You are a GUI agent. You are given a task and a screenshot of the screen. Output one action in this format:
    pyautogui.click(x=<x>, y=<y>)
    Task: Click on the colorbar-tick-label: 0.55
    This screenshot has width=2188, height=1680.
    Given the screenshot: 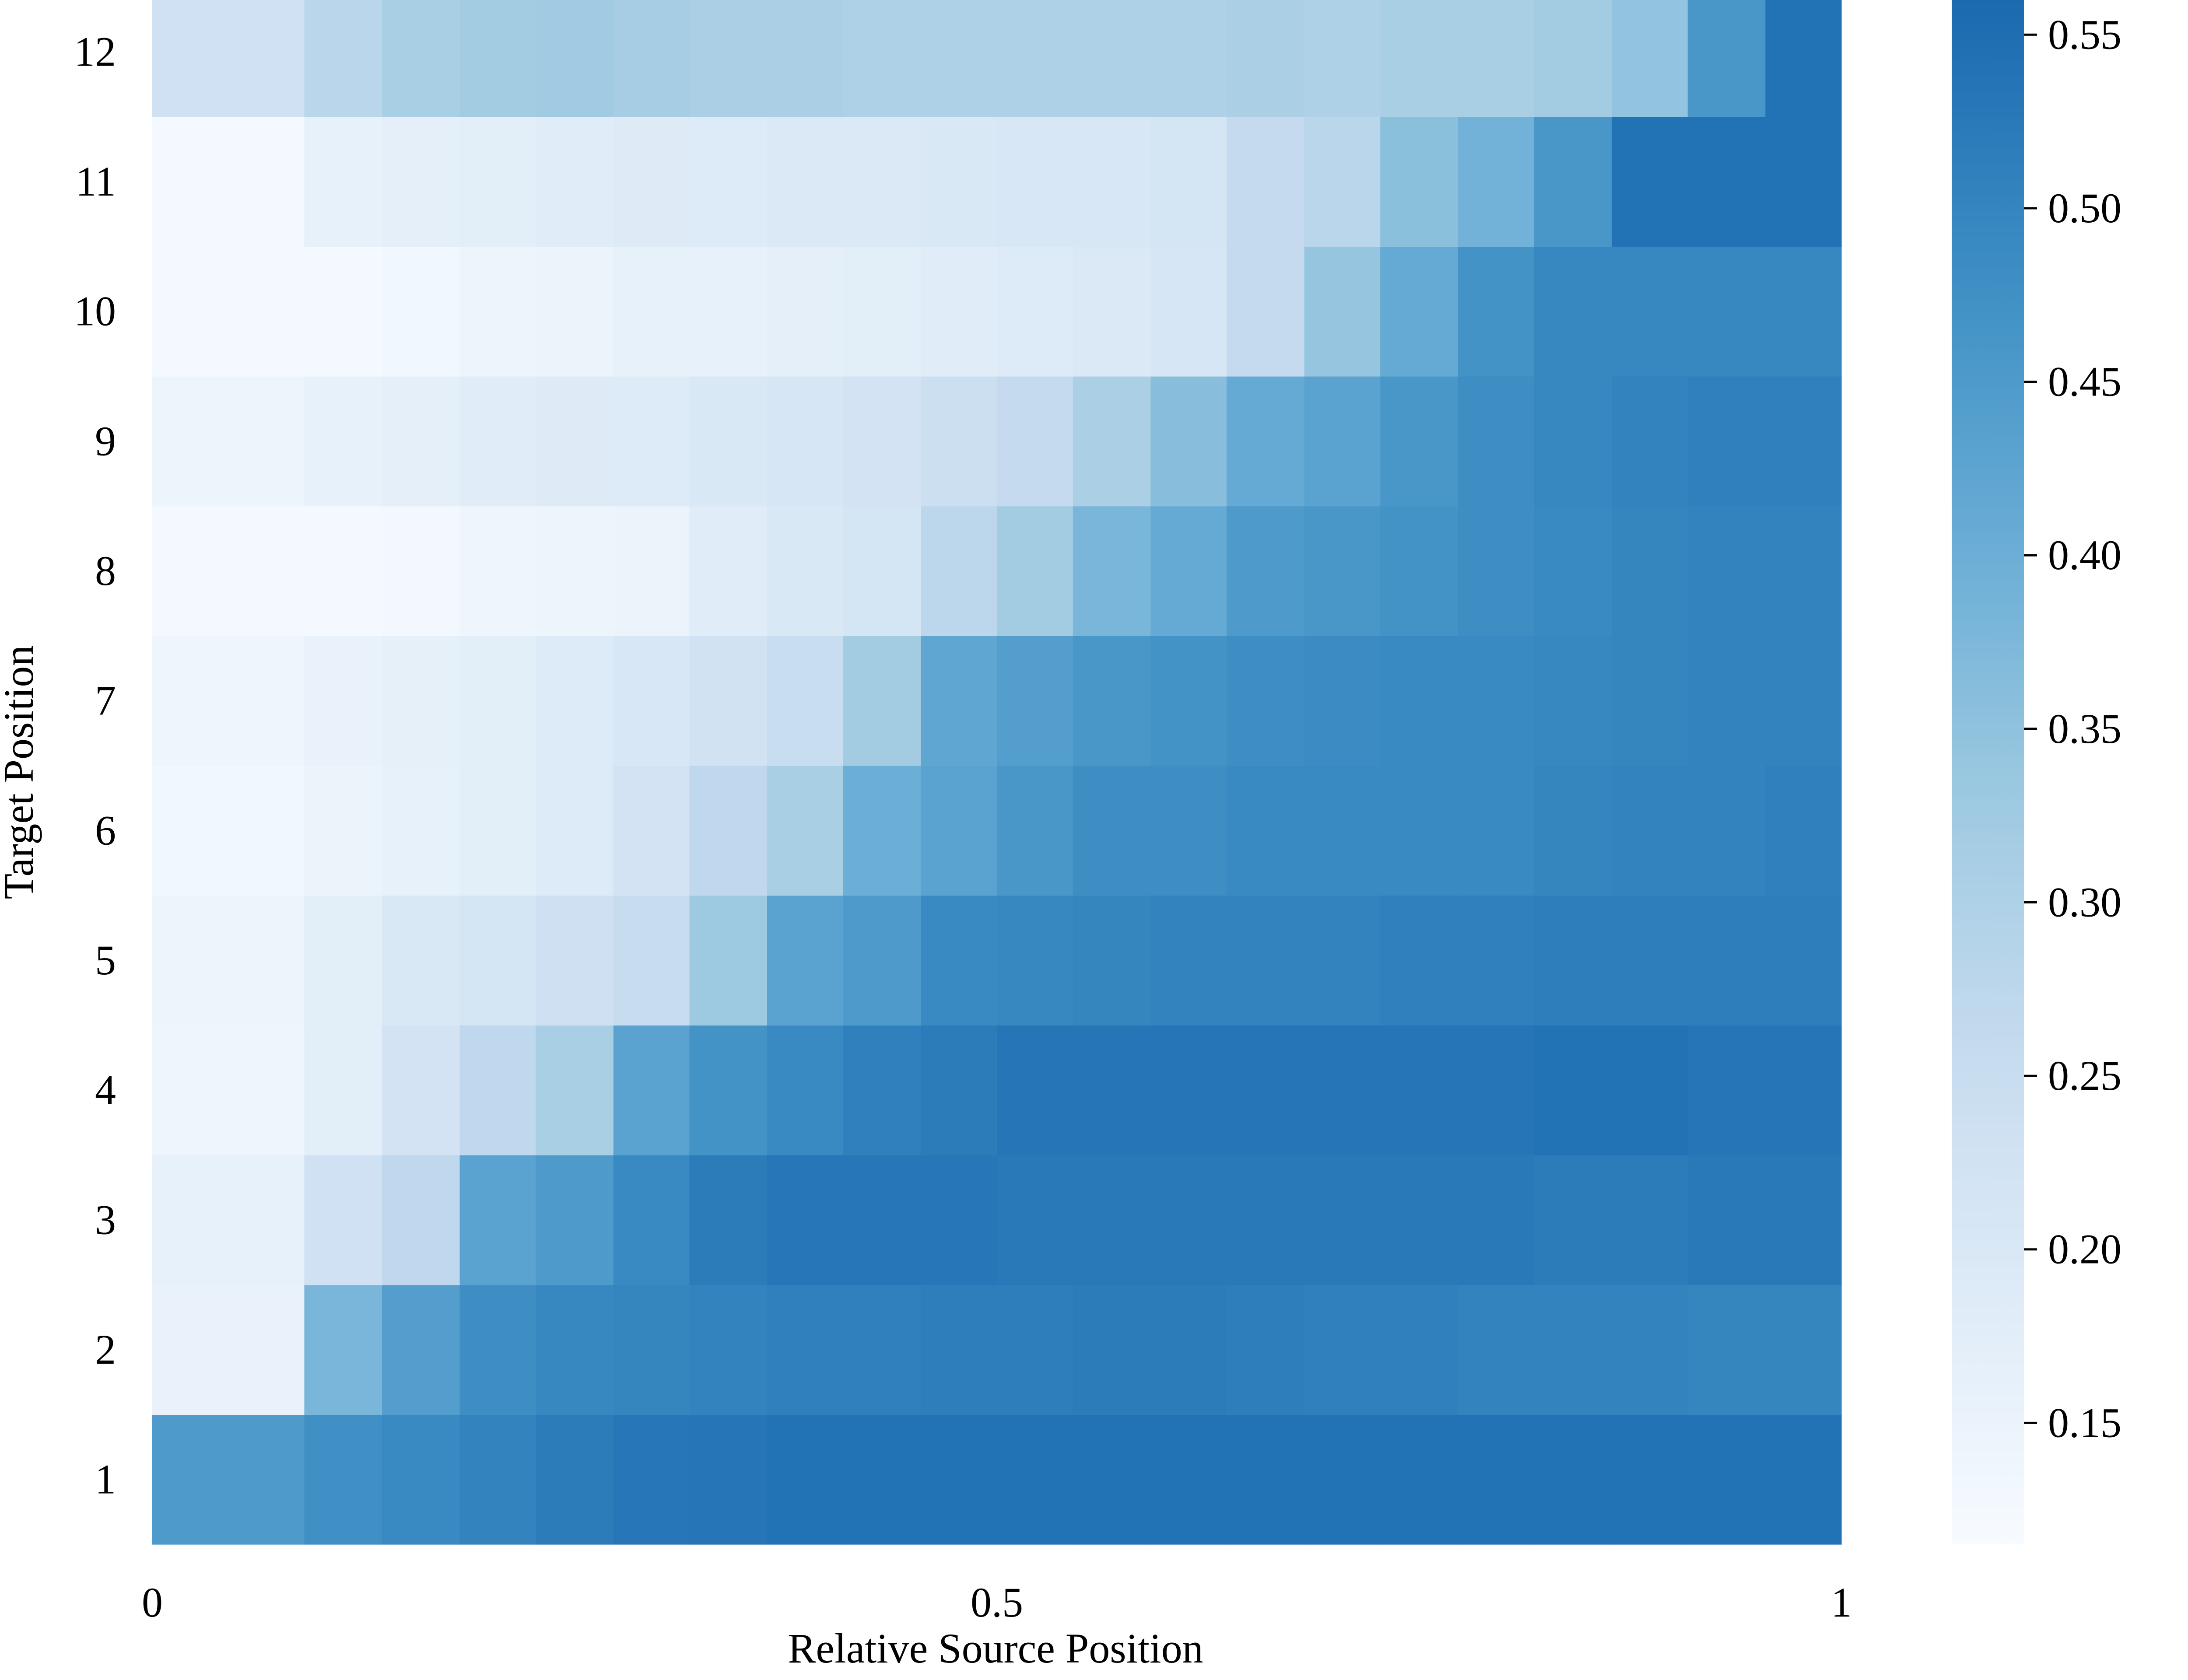 What is the action you would take?
    pyautogui.click(x=2084, y=34)
    